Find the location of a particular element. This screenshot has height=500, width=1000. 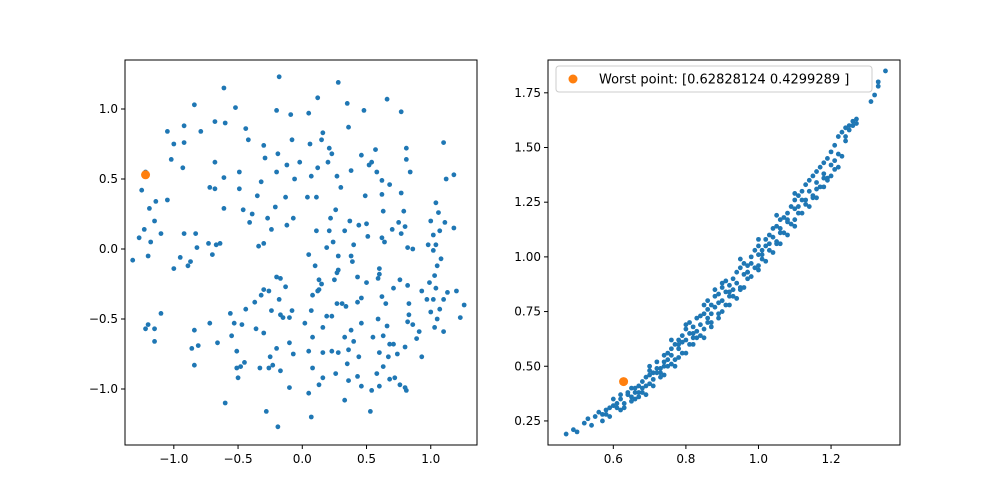

right-y-axis-ticks: 0.25 0.50 0.75 1.00 1.25 1.50 1.75 is located at coordinates (531, 257).